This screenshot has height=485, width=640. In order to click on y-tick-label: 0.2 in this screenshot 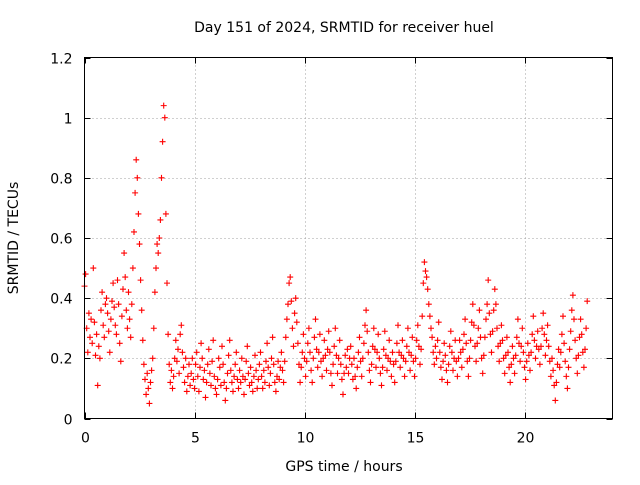, I will do `click(61, 360)`.